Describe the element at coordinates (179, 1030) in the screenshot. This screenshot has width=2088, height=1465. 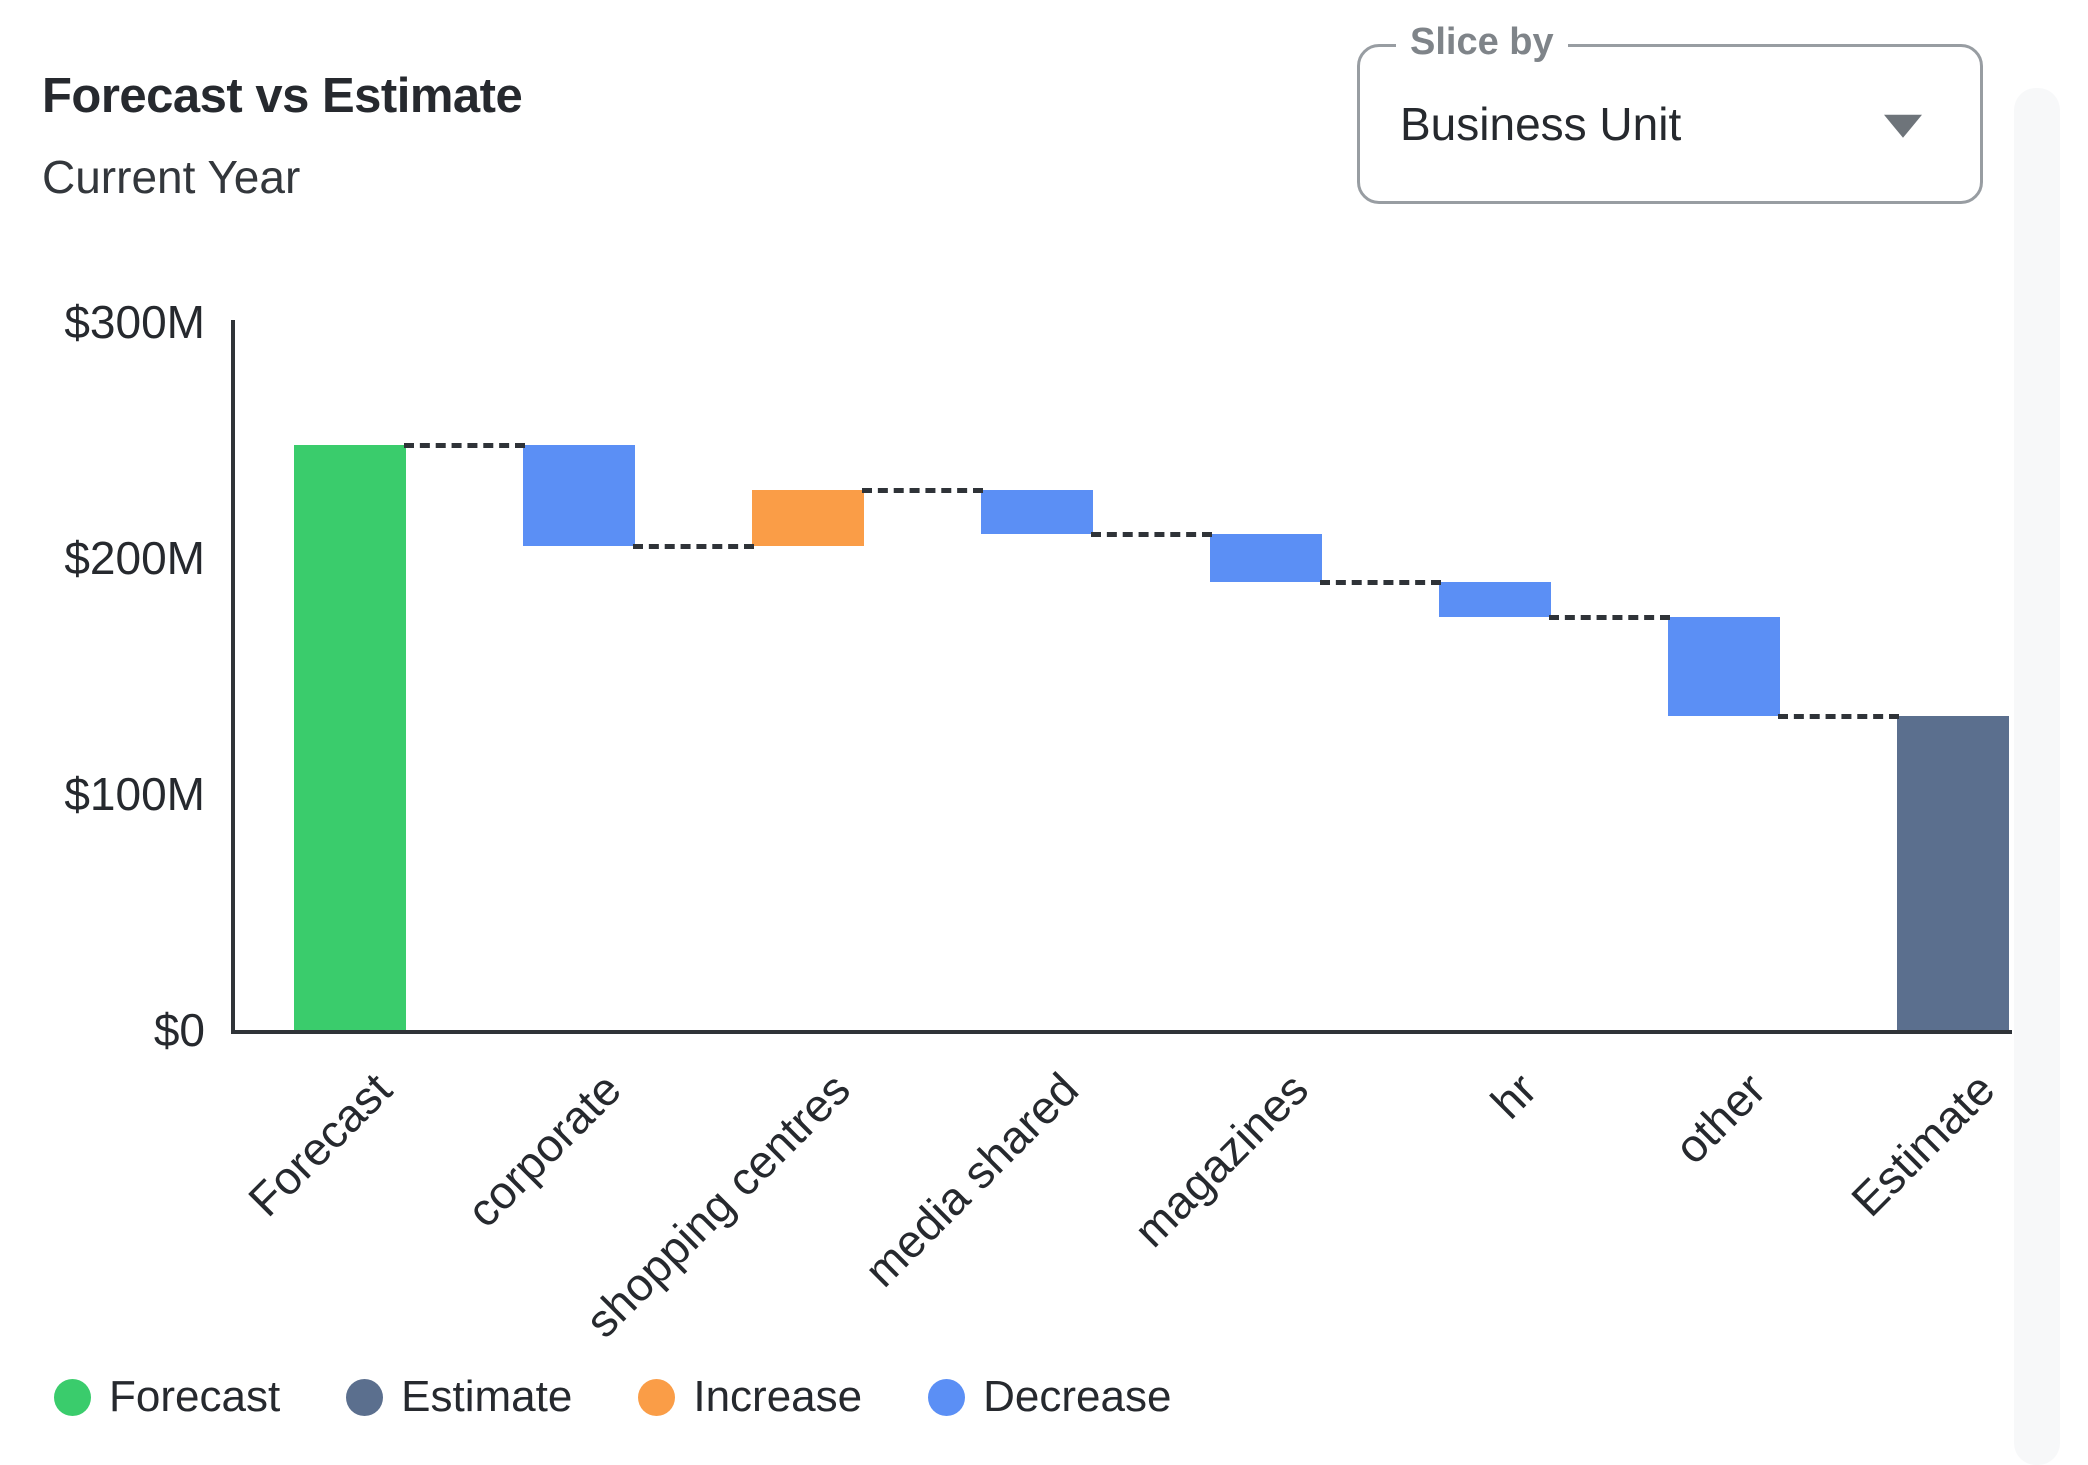
I see `y-axis-tick-label--0: $0` at that location.